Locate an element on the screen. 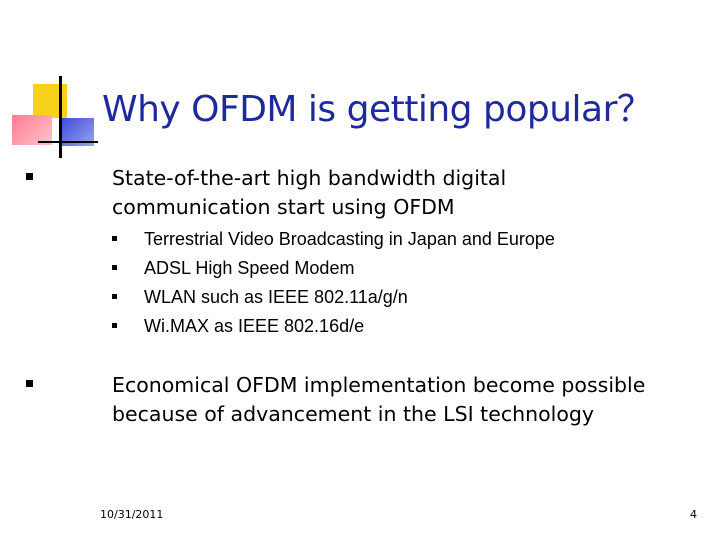 The image size is (720, 540). page-number: 4 is located at coordinates (693, 514).